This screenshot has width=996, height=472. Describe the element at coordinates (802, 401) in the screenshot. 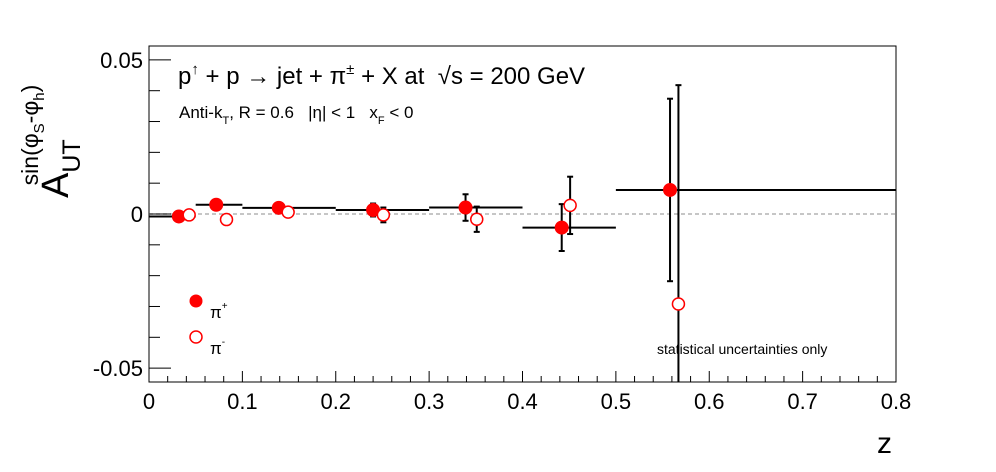

I see `x-tick-label: 0.7` at that location.